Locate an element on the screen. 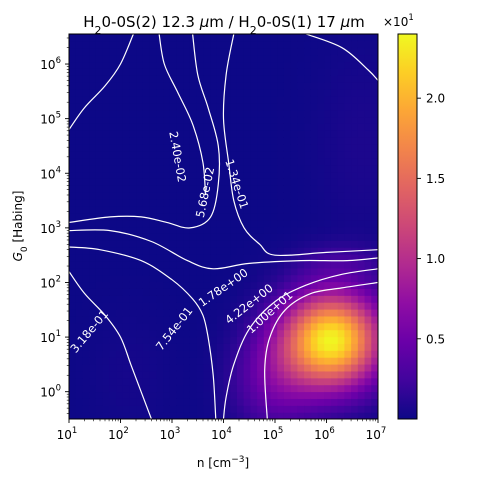 Image resolution: width=479 pixels, height=483 pixels. contour-line is located at coordinates (101, 82).